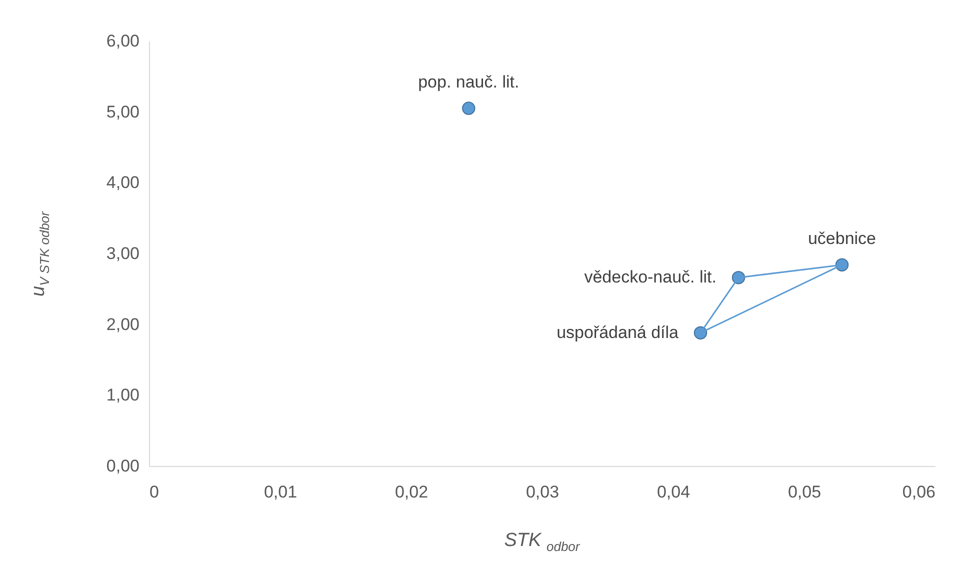 Image resolution: width=957 pixels, height=578 pixels. What do you see at coordinates (469, 82) in the screenshot?
I see `annotation: pop. nauč. lit.` at bounding box center [469, 82].